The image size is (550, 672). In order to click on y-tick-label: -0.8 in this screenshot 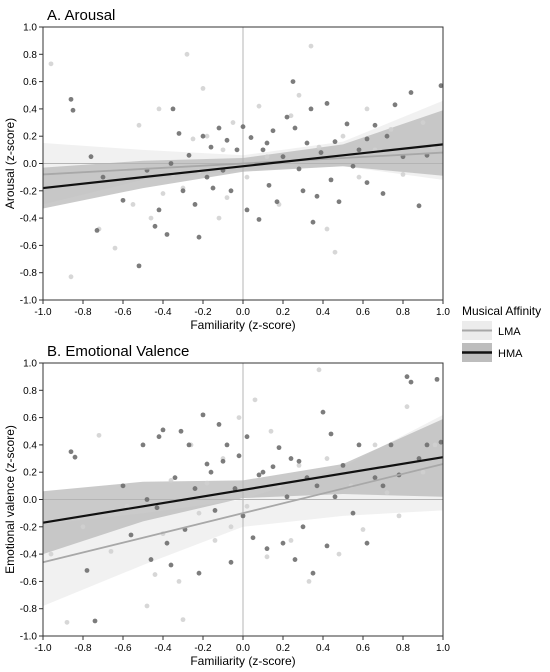, I will do `click(29, 609)`.